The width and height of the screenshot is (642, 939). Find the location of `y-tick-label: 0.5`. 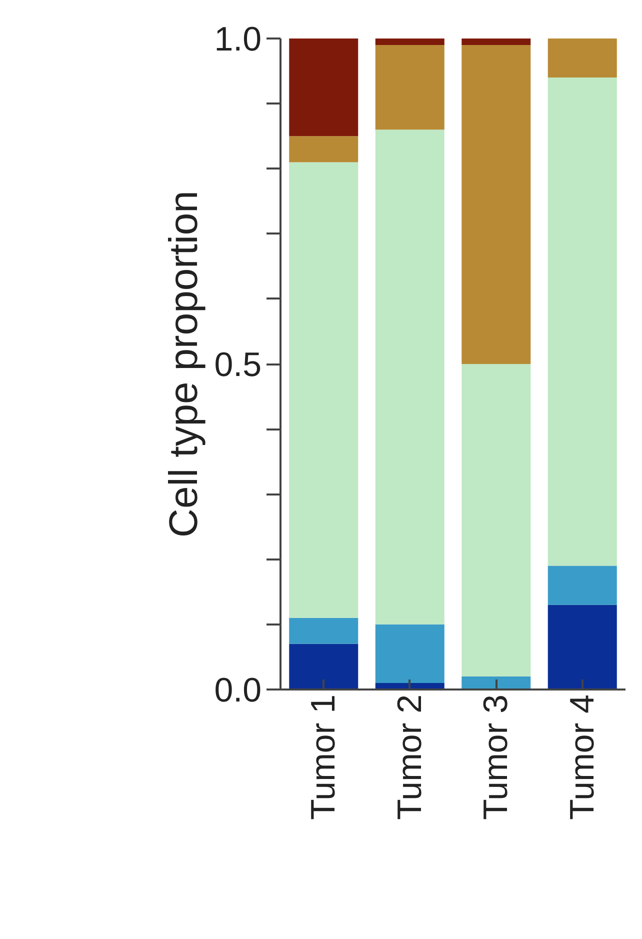

y-tick-label: 0.5 is located at coordinates (238, 365).